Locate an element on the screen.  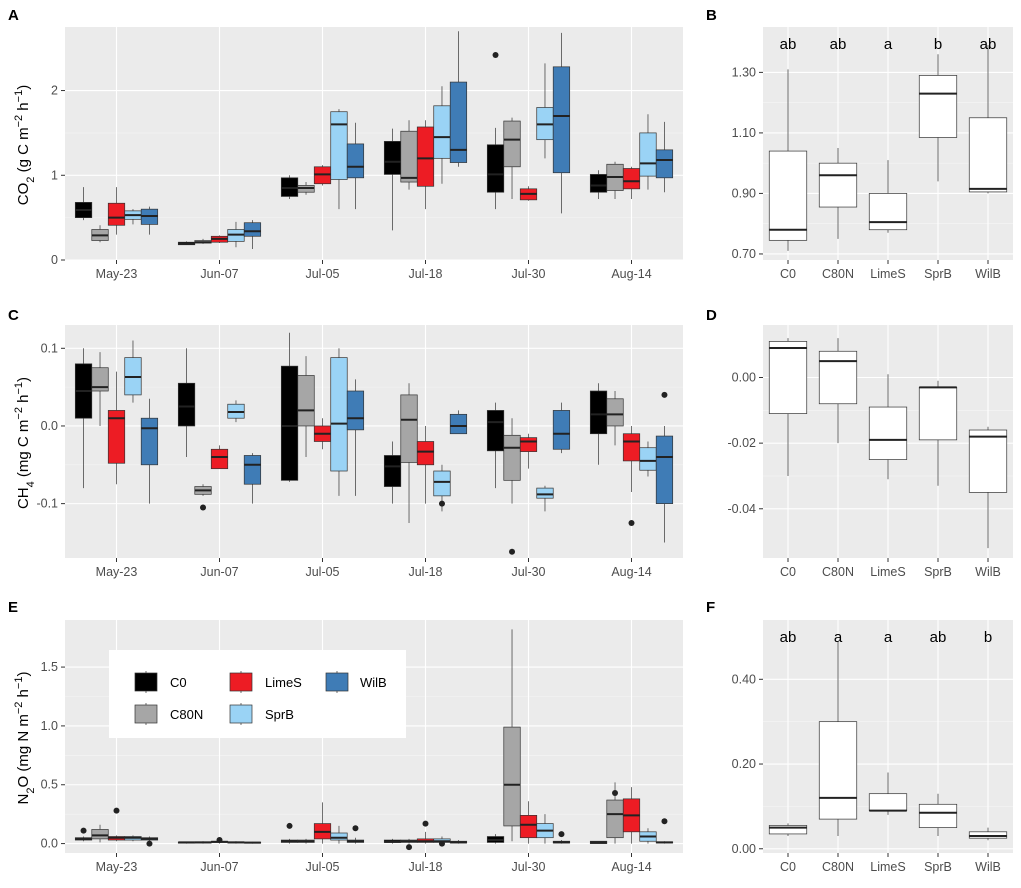
y-tick-label: 0 is located at coordinates (54, 260).